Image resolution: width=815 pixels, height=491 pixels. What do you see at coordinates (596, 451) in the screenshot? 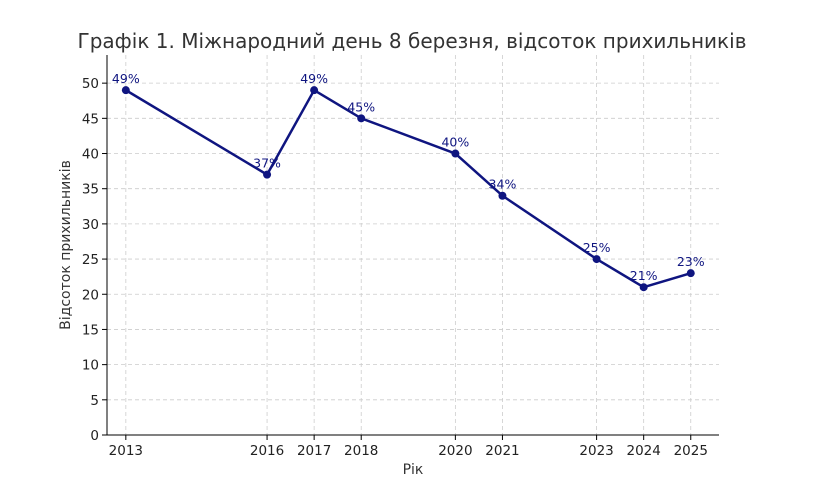
I see `x-tick-label: 2023` at bounding box center [596, 451].